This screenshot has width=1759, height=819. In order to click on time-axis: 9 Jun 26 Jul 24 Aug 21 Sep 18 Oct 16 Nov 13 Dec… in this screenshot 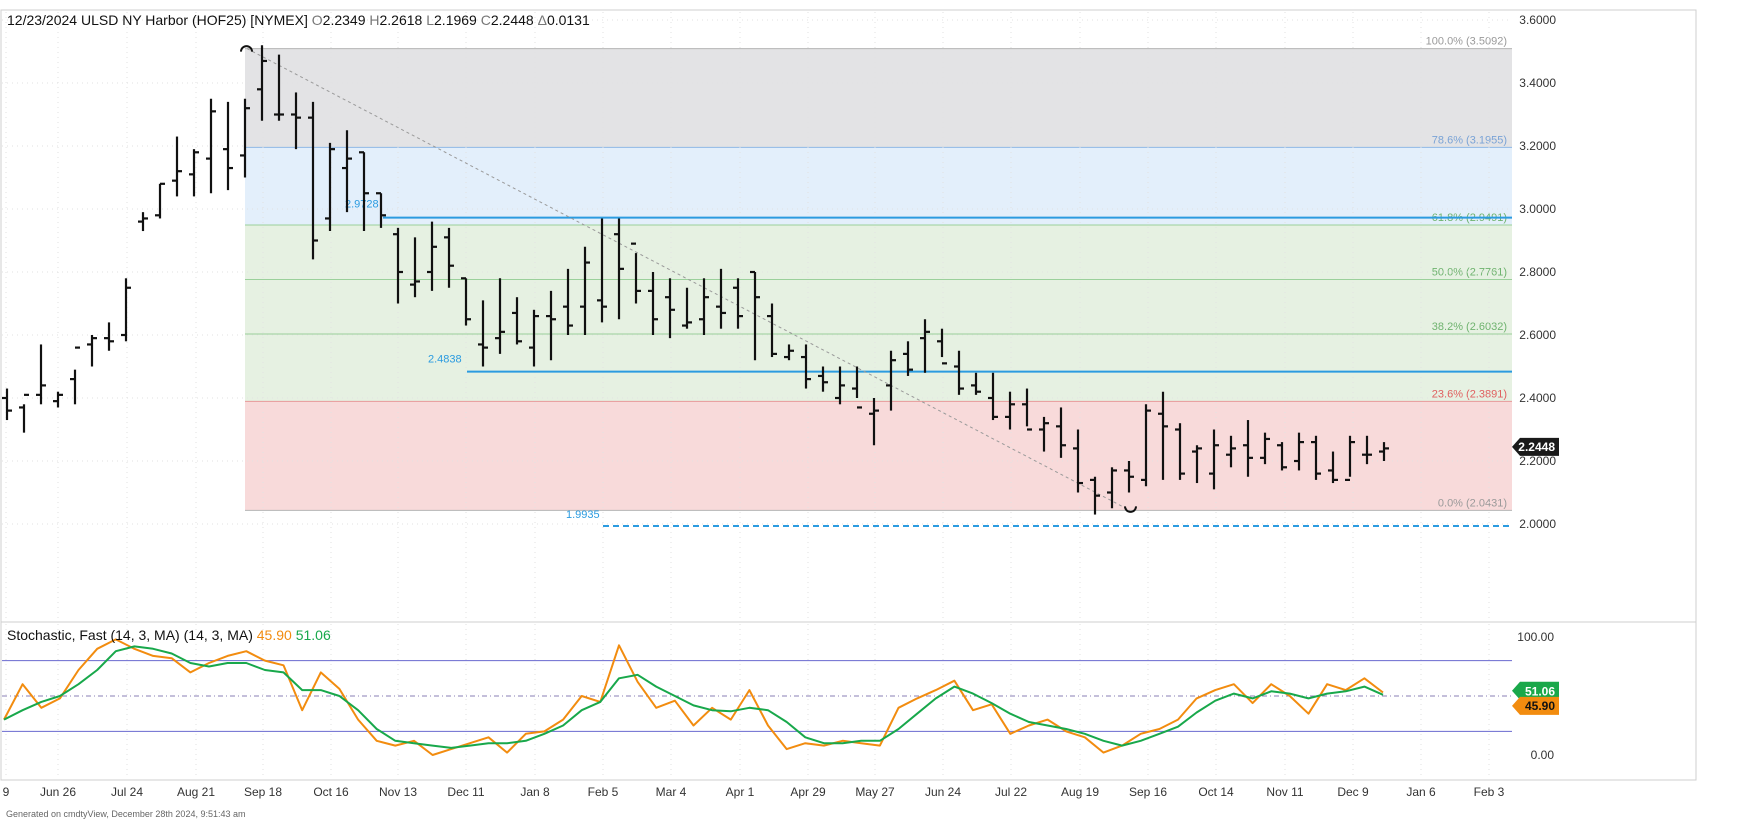, I will do `click(754, 792)`.